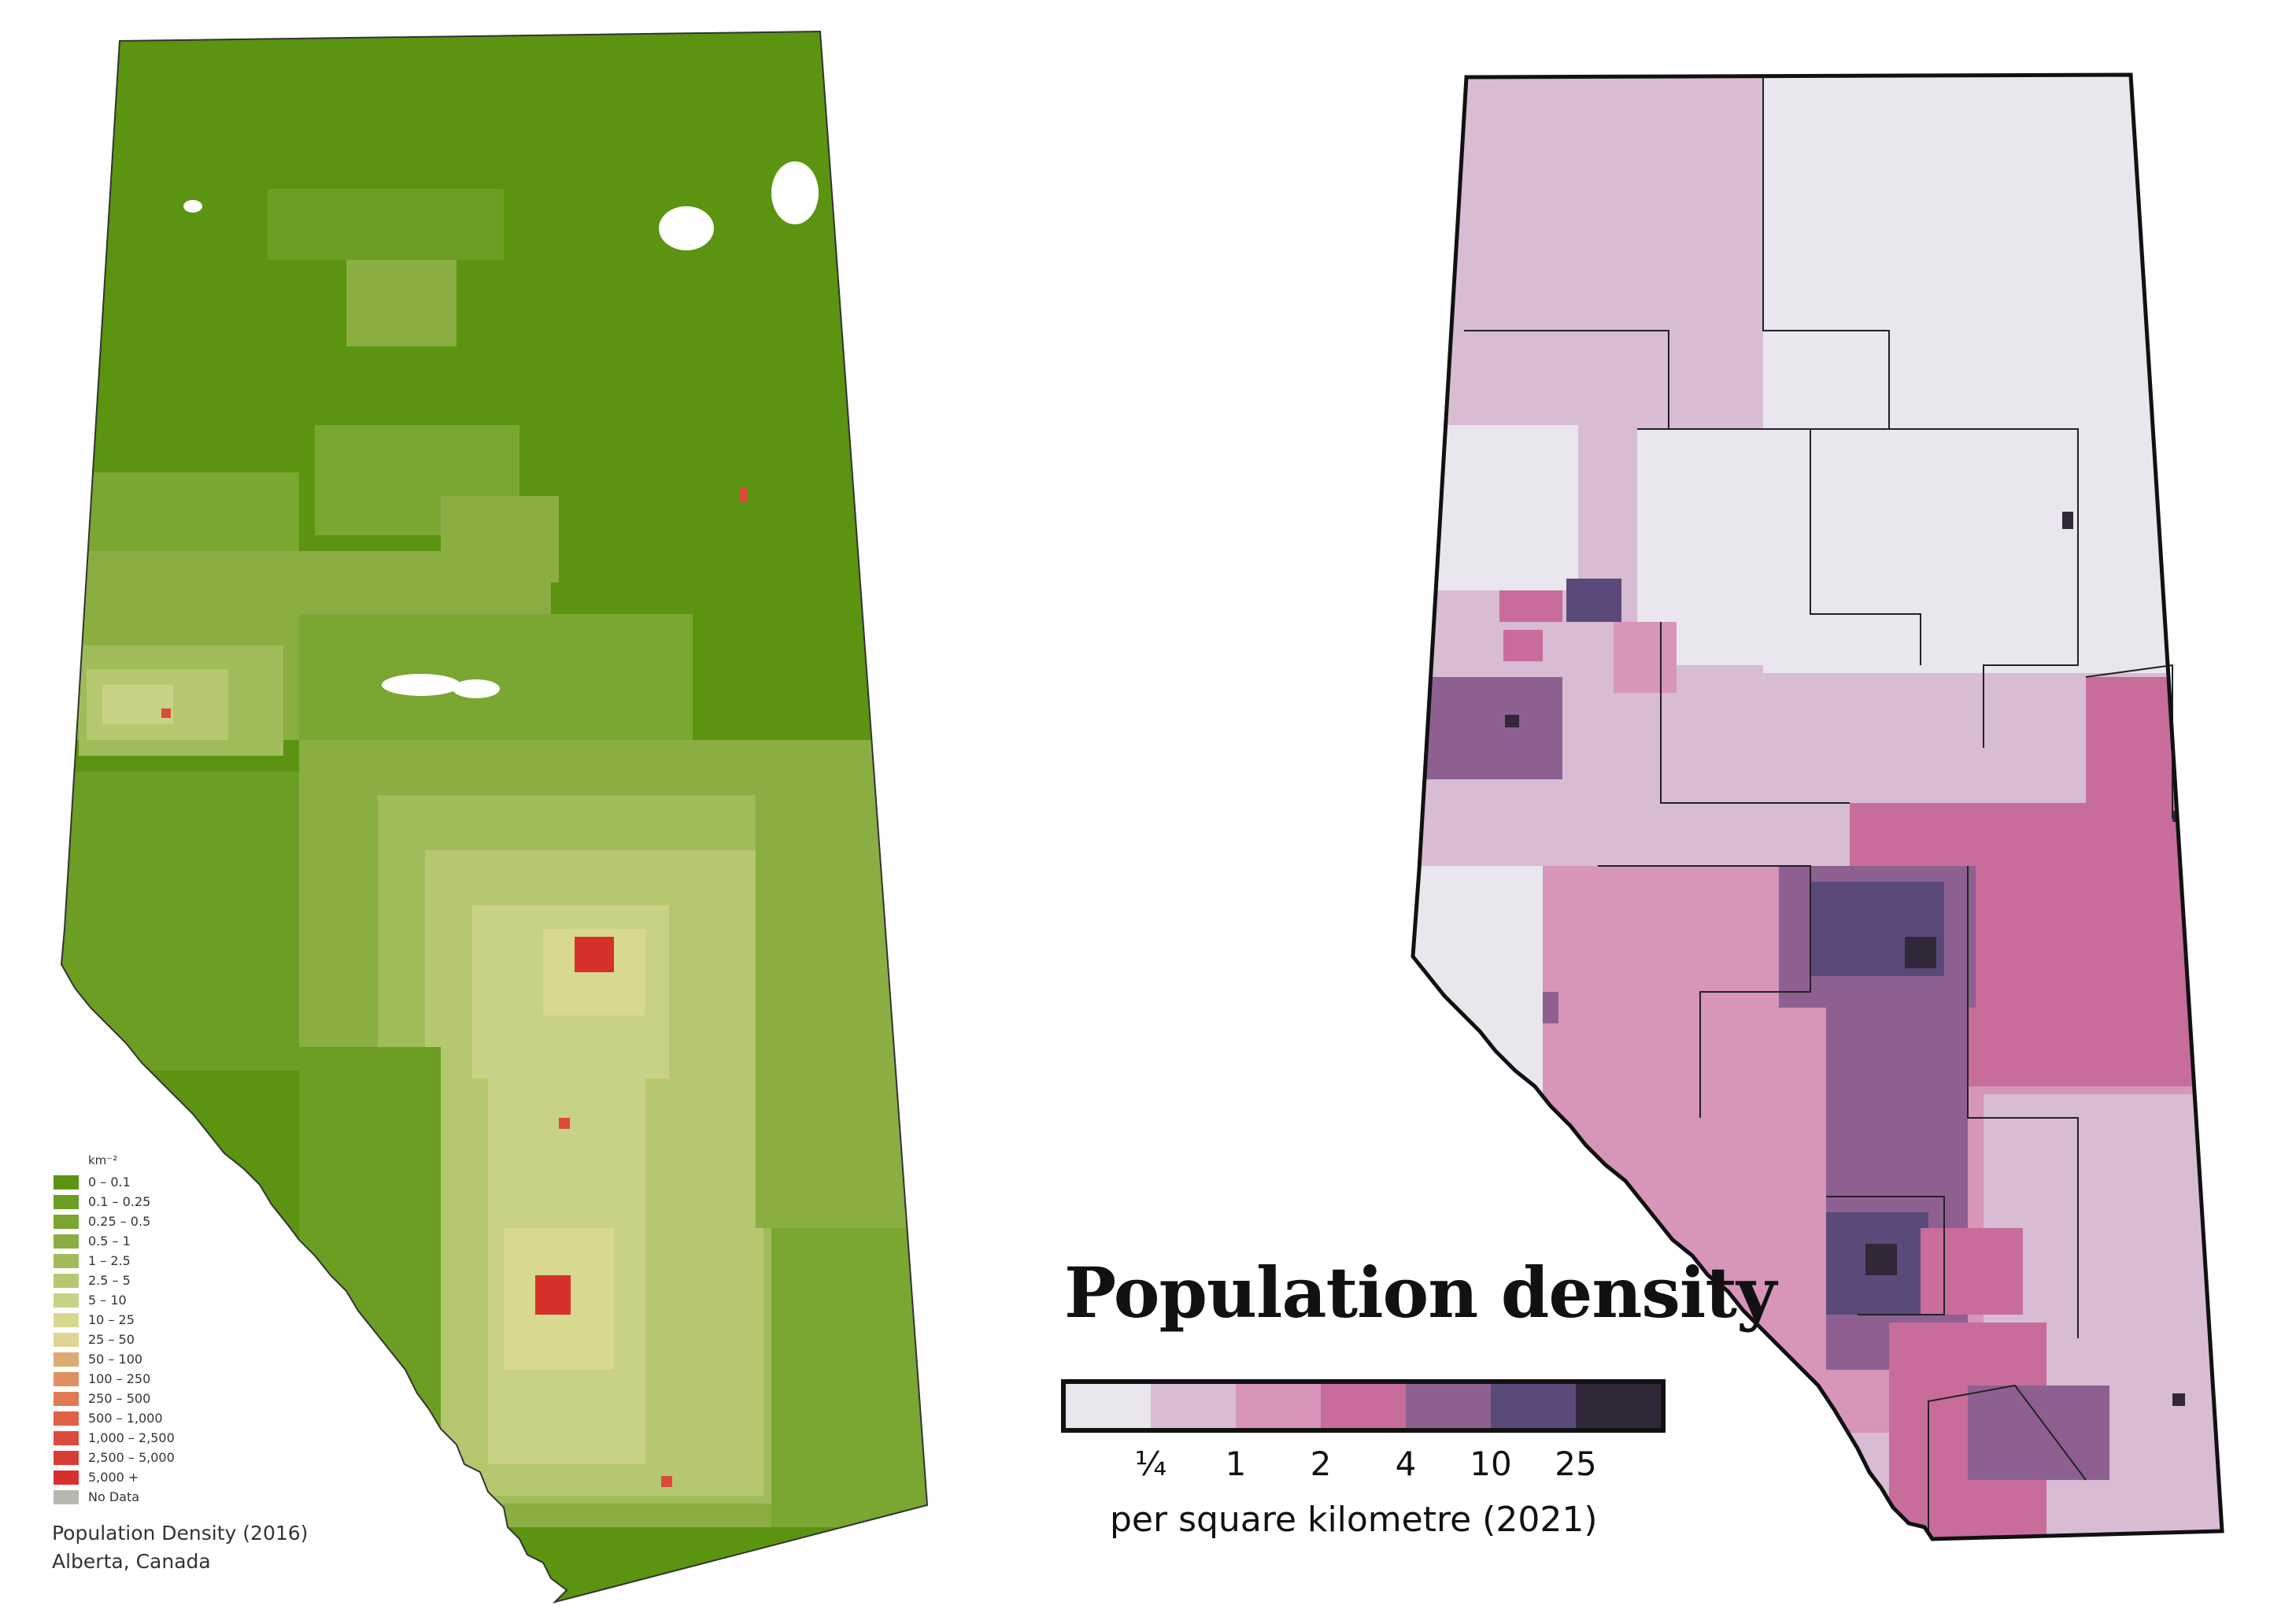 Image resolution: width=2296 pixels, height=1613 pixels. I want to click on legend-item: 50 – 100, so click(172, 1359).